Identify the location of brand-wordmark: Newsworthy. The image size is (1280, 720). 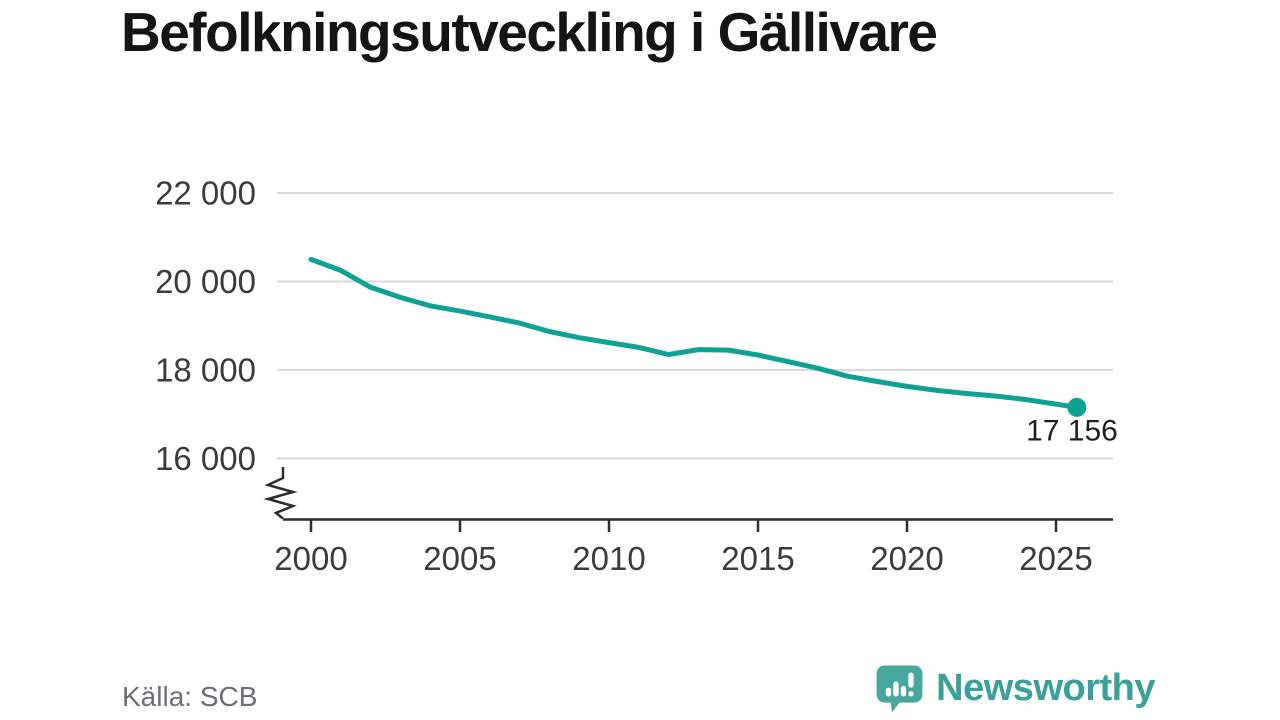
(1045, 688).